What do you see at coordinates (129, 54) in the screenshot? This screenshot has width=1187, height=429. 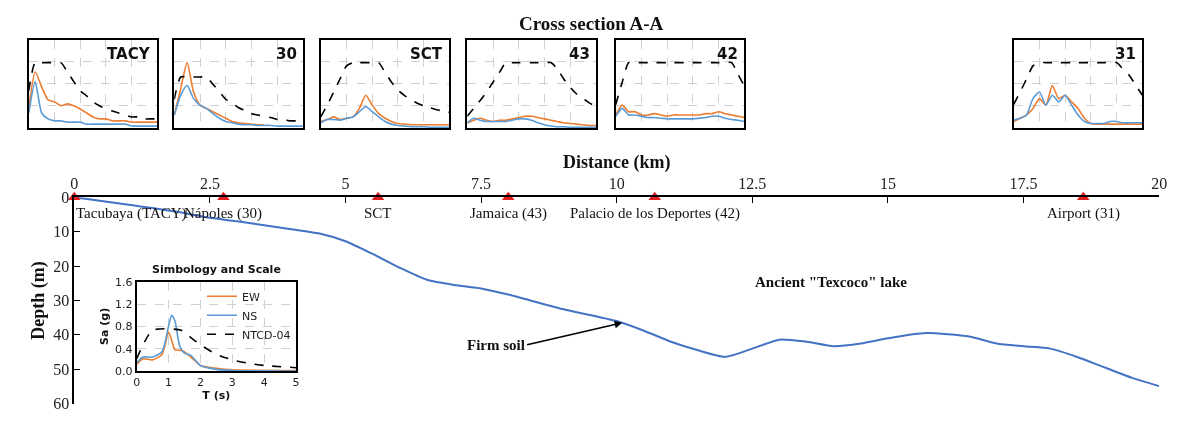 I see `chart-title: TACY` at bounding box center [129, 54].